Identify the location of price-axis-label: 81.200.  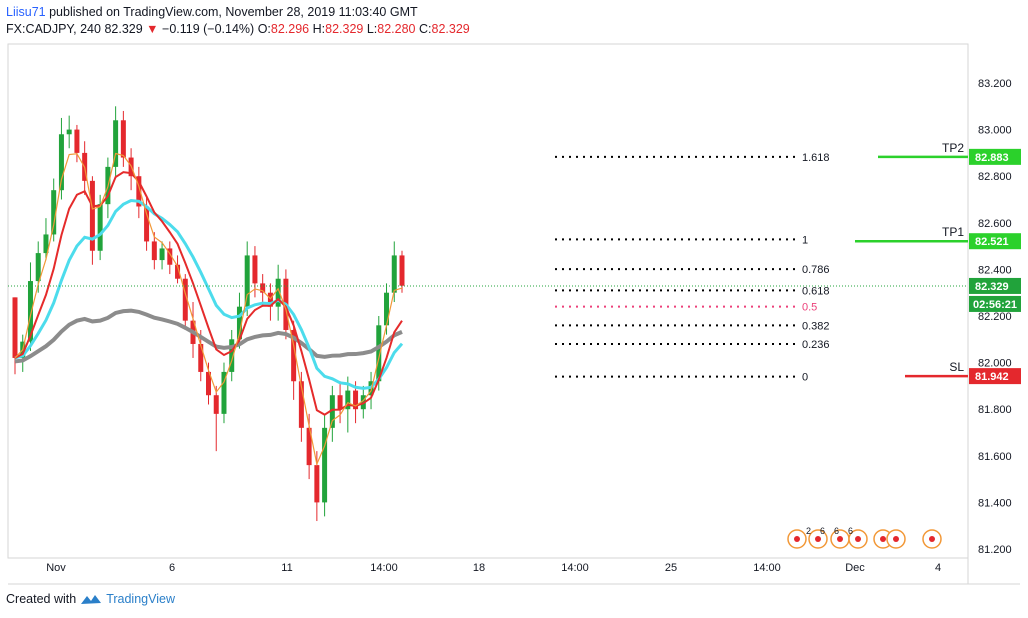
(995, 550).